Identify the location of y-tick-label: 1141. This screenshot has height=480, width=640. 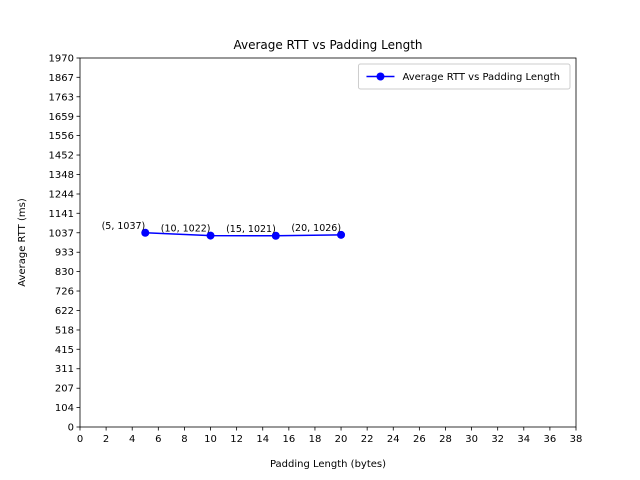
(61, 214).